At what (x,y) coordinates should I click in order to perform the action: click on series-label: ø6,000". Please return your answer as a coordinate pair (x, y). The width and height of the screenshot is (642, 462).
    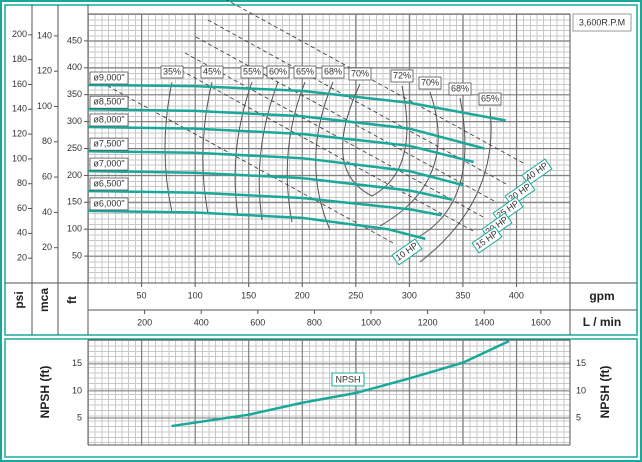
    Looking at the image, I should click on (108, 203).